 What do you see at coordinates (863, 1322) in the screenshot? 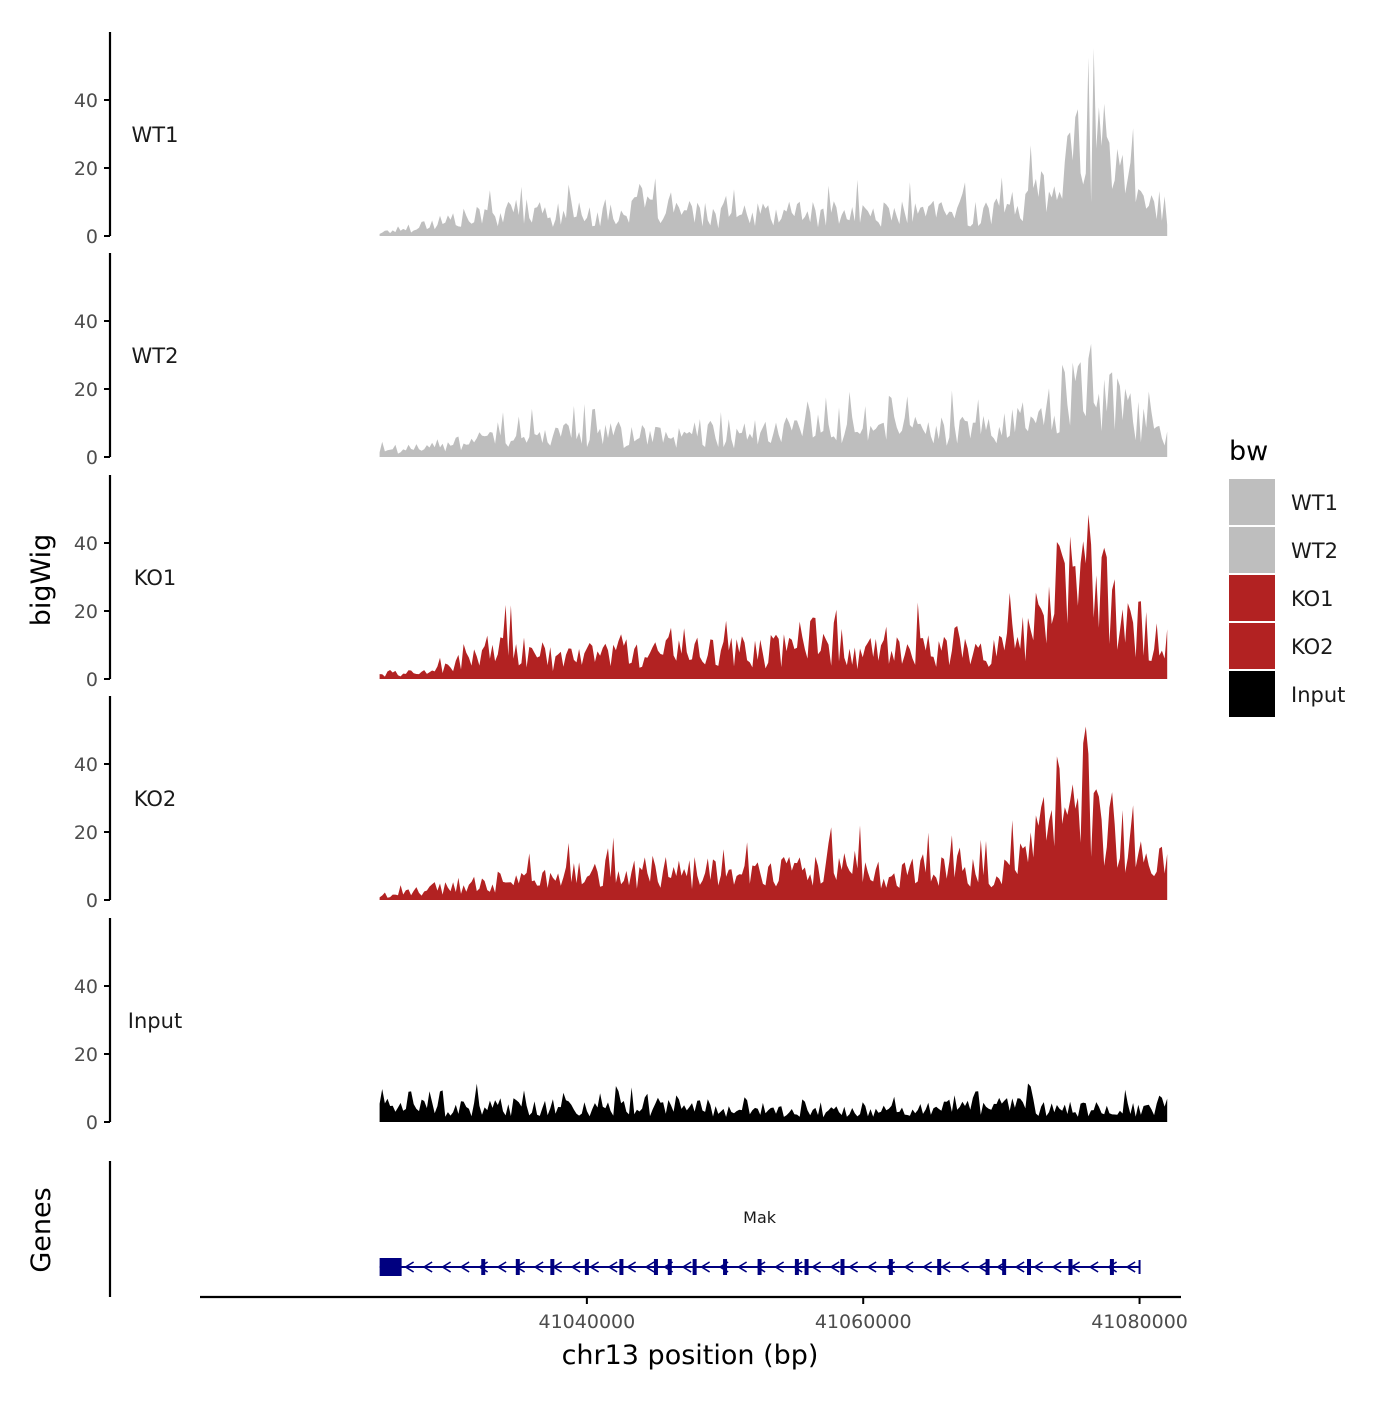
I see `x-tick-label: 41060000` at bounding box center [863, 1322].